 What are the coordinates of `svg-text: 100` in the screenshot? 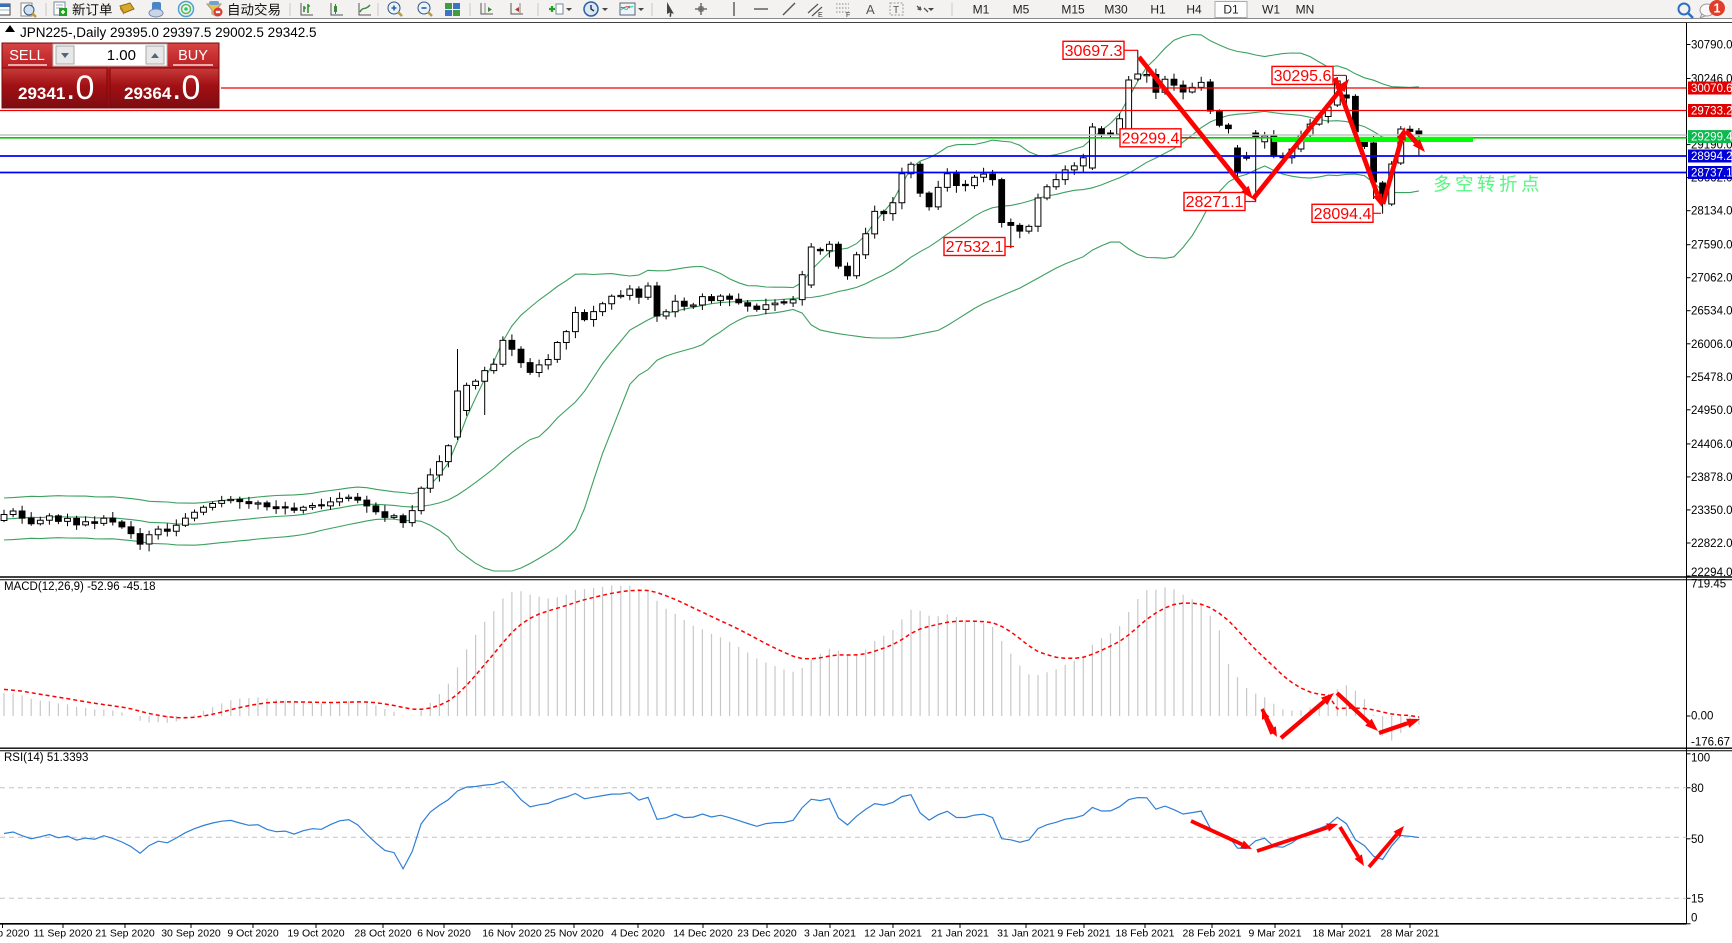 It's located at (1700, 759).